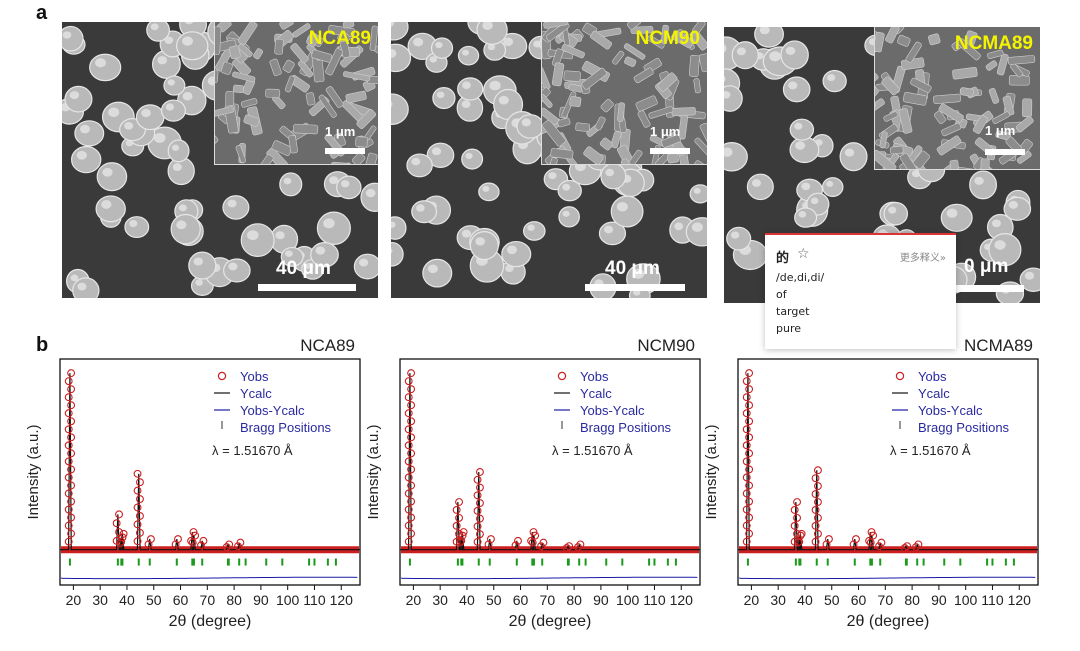 This screenshot has width=1080, height=651. Describe the element at coordinates (342, 600) in the screenshot. I see `x-tick-label: 120` at that location.